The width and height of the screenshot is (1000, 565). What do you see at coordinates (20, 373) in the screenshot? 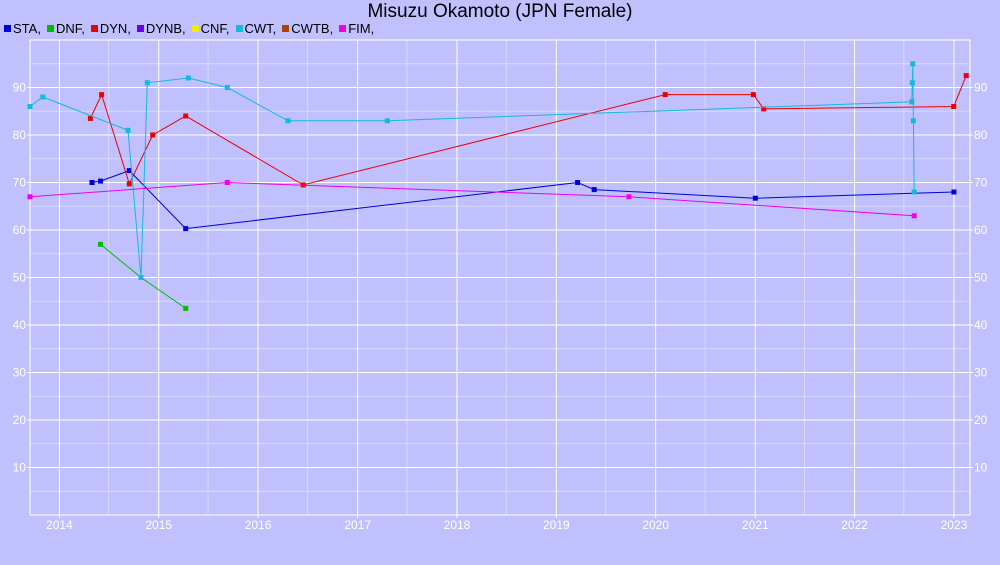
I see `y-tick-label-left: 30` at bounding box center [20, 373].